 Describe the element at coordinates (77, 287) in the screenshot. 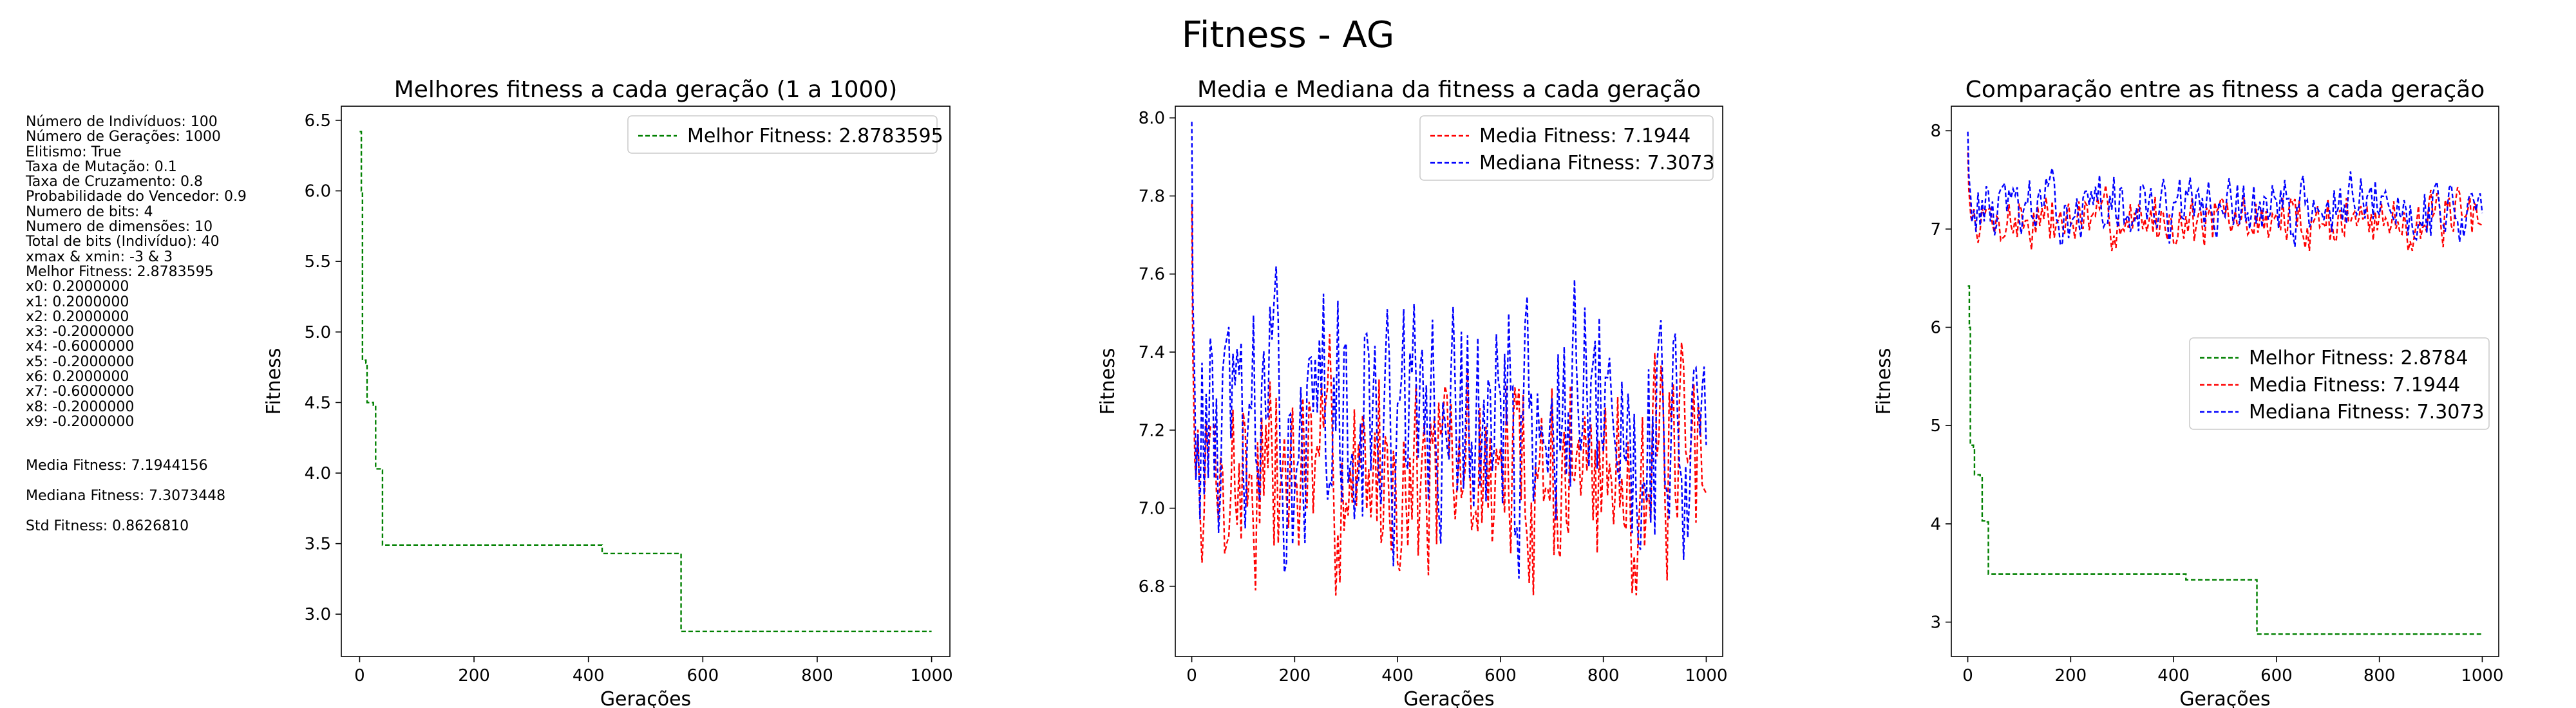

I see `parameter-line: x0: 0.2000000` at that location.